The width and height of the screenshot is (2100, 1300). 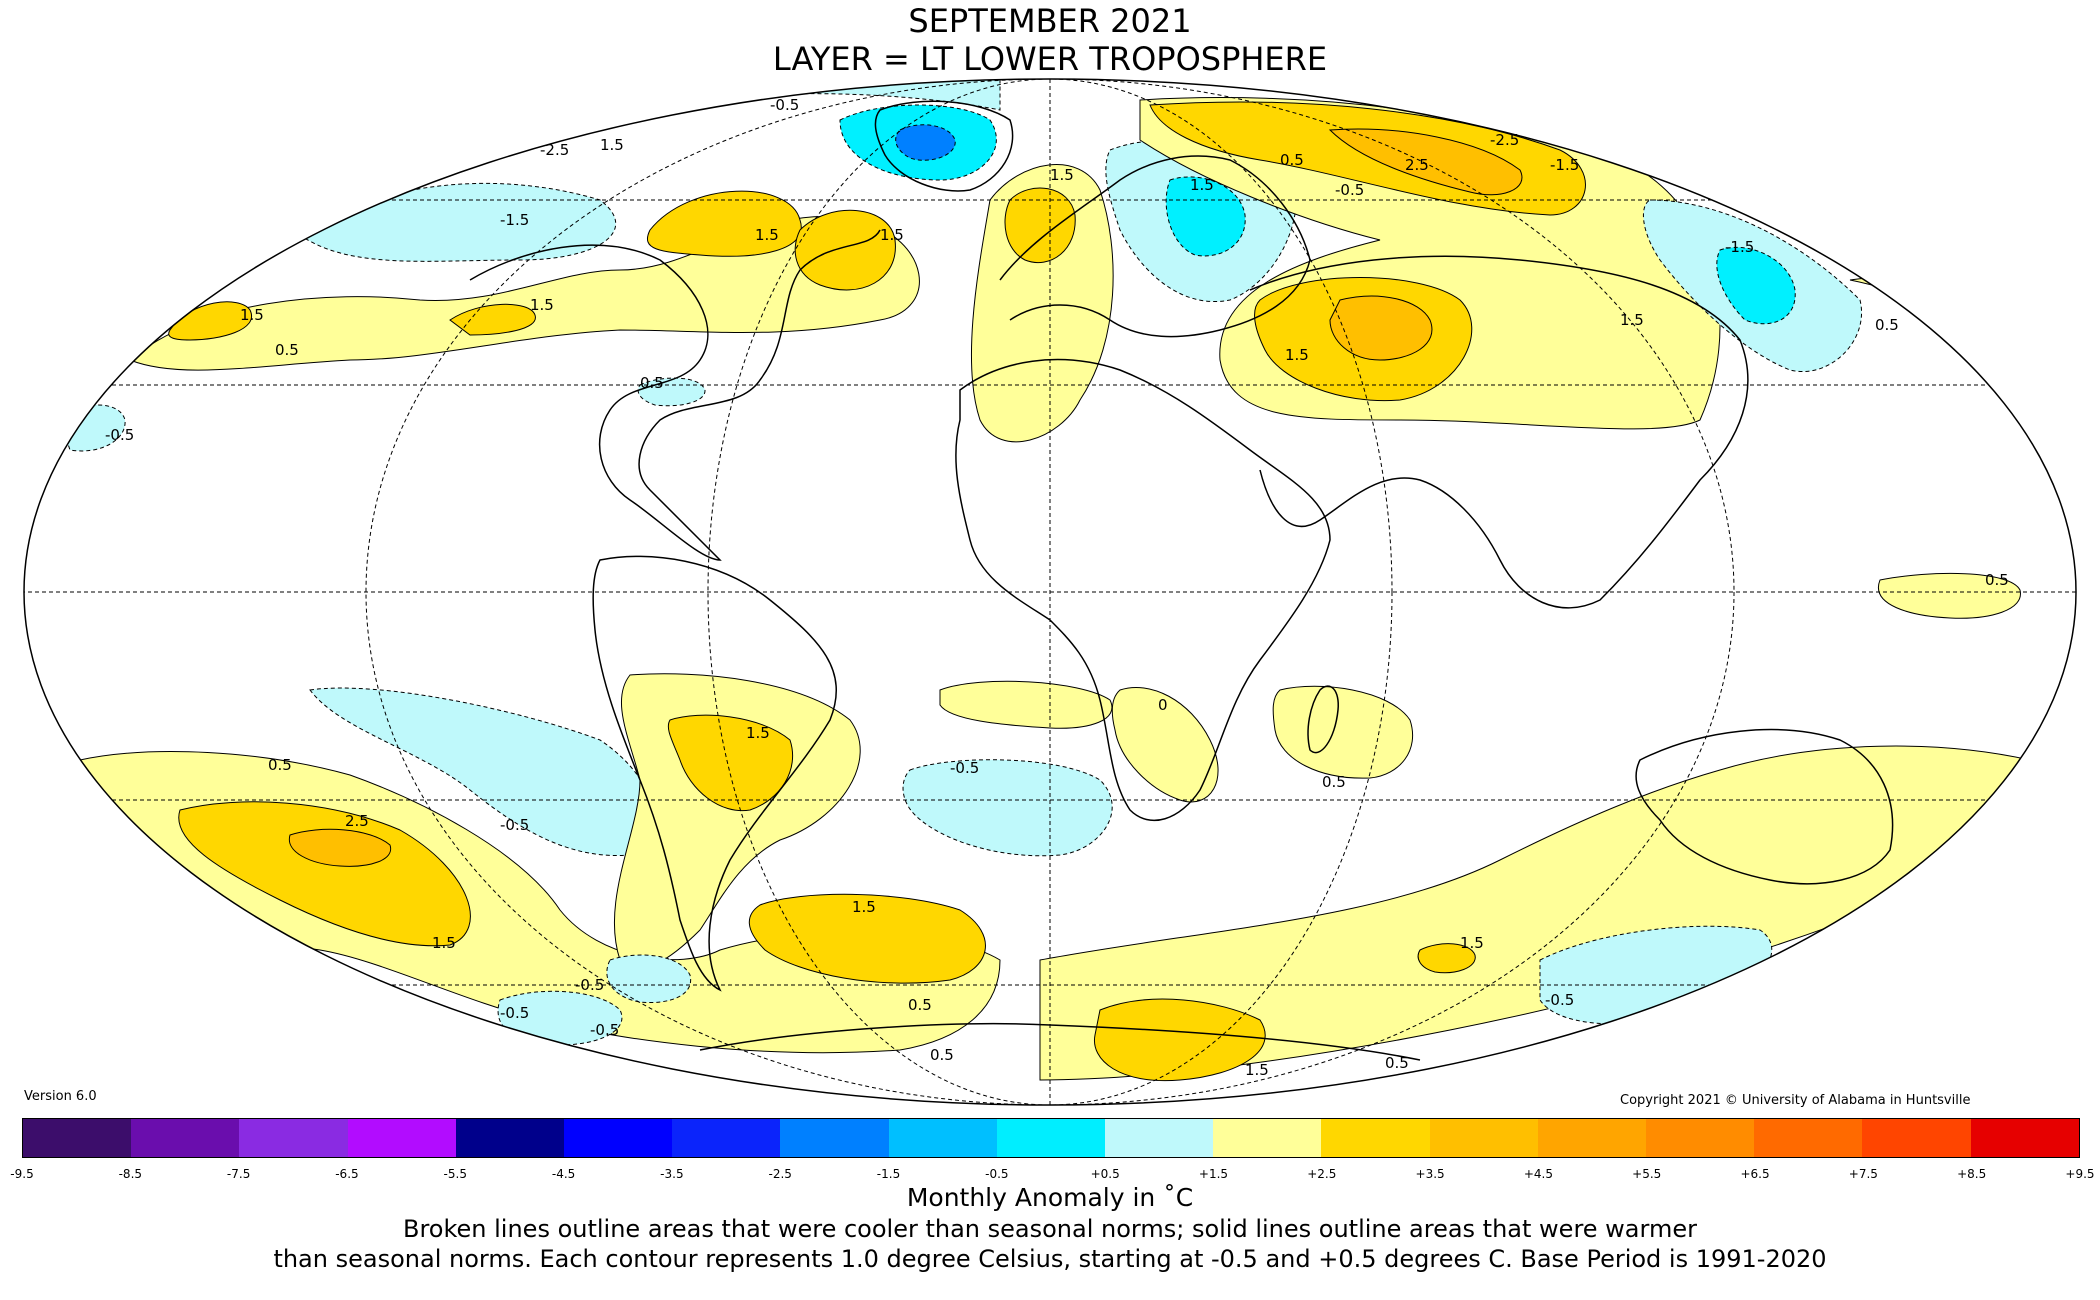 What do you see at coordinates (1105, 1174) in the screenshot?
I see `colorbar-tick-label: +0.5` at bounding box center [1105, 1174].